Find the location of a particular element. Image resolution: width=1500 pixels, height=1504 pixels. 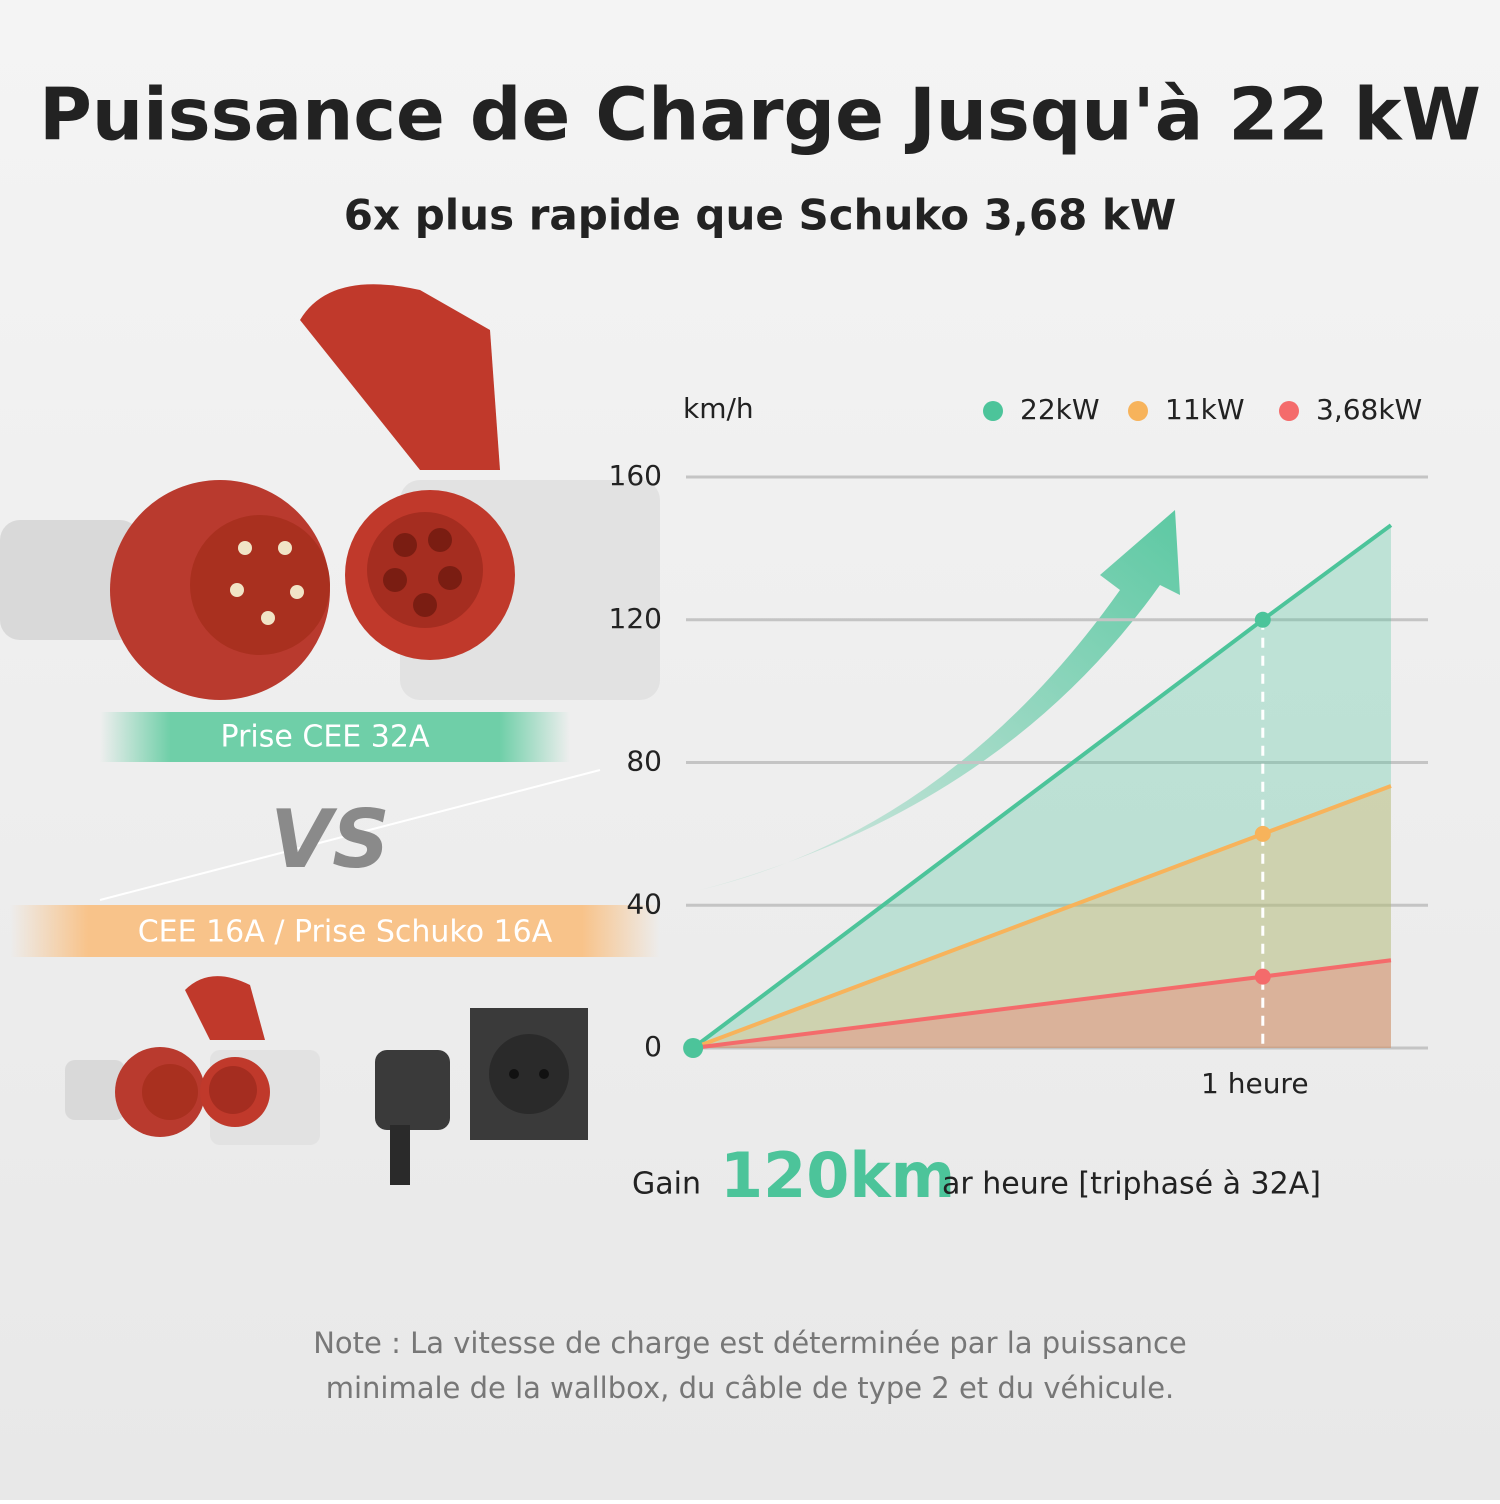

gain-highlight: 120km is located at coordinates (837, 1175).